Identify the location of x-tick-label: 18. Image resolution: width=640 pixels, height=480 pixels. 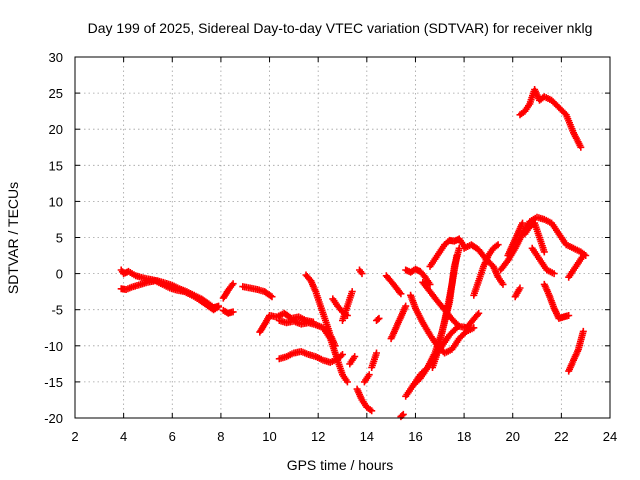
(464, 436).